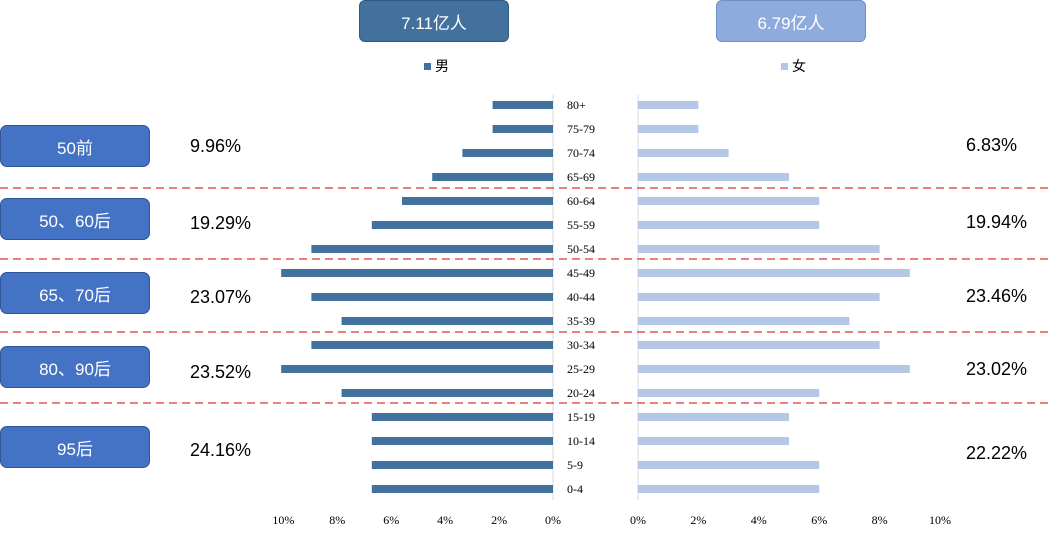 The width and height of the screenshot is (1050, 538). Describe the element at coordinates (698, 520) in the screenshot. I see `female-tick-1: 2%` at that location.